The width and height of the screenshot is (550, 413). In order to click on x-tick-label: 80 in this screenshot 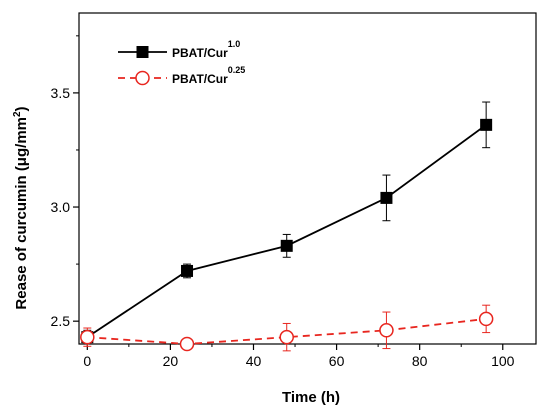, I will do `click(420, 361)`.